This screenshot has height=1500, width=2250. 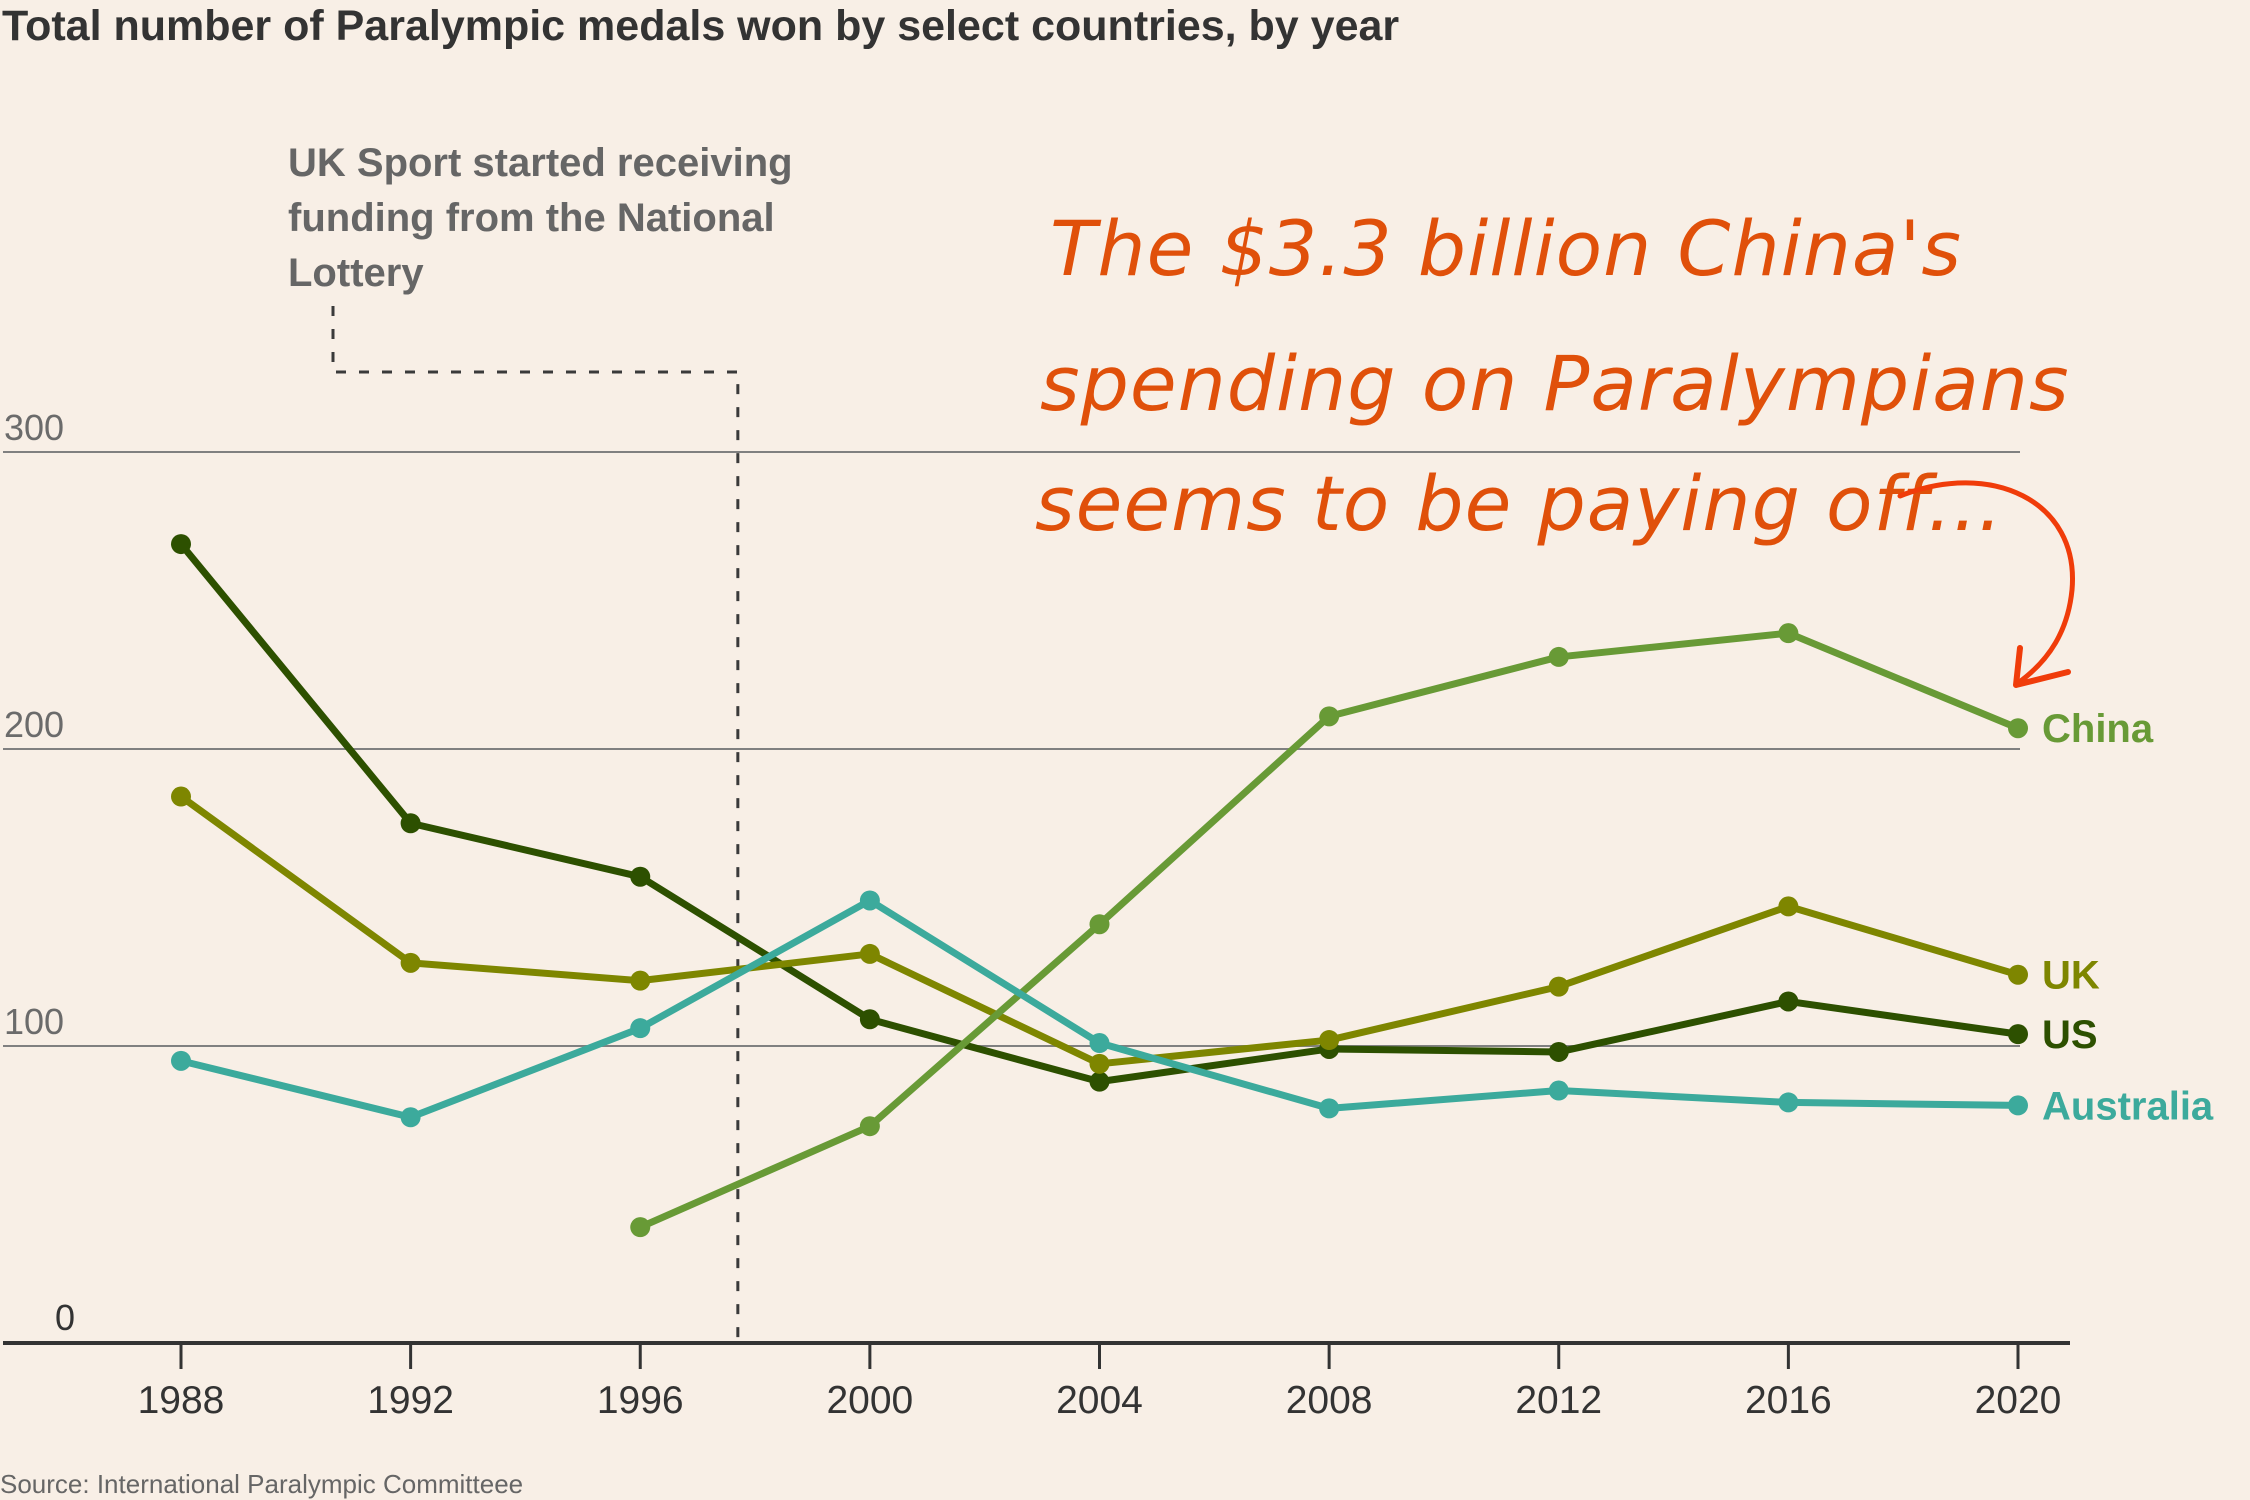 What do you see at coordinates (181, 1400) in the screenshot?
I see `x-tick-label: 1988` at bounding box center [181, 1400].